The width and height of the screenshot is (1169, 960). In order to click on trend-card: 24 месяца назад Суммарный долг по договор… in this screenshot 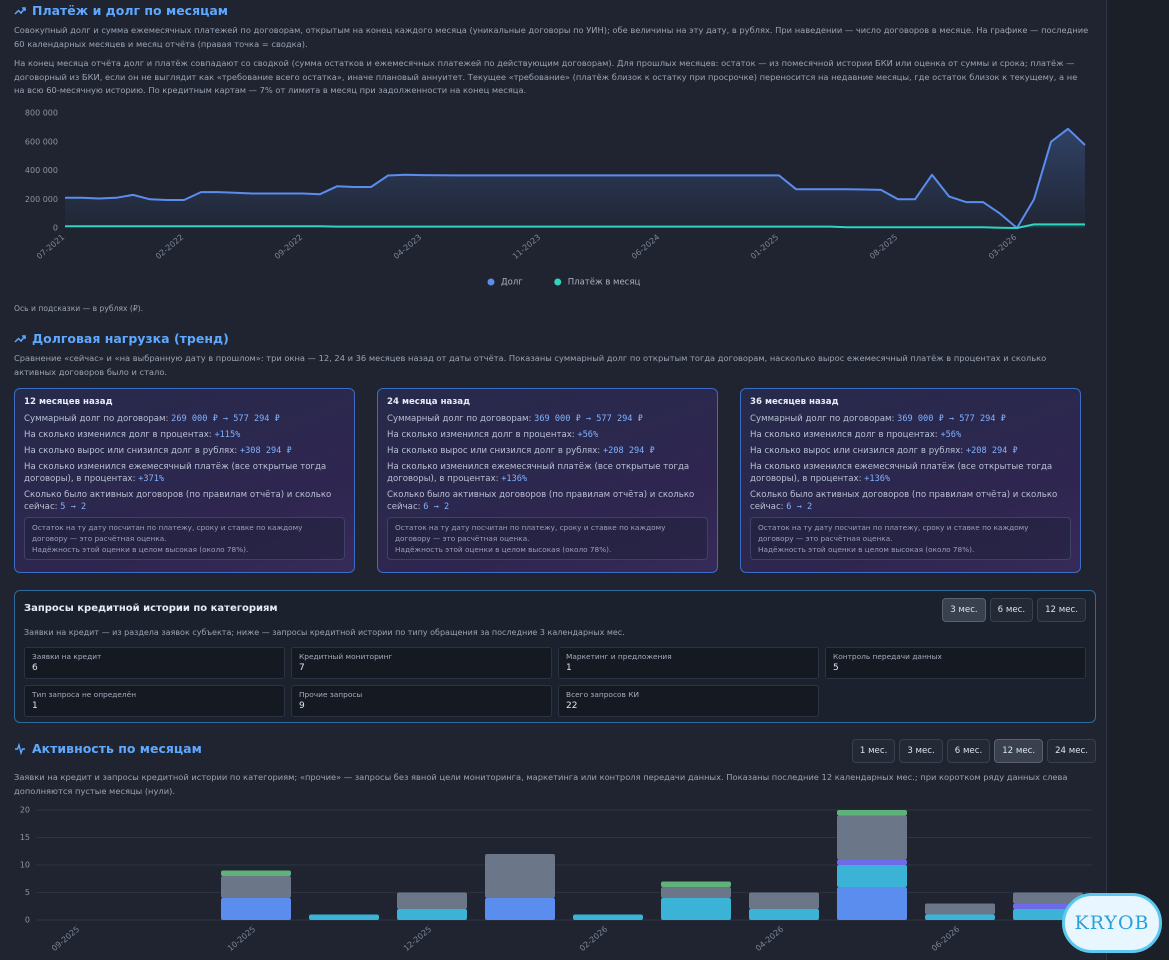, I will do `click(547, 480)`.